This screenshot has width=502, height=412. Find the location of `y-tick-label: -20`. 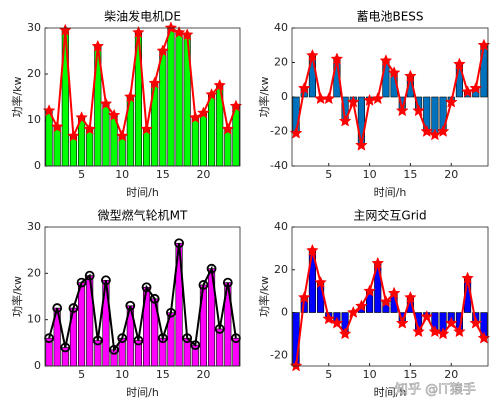

y-tick-label: -20 is located at coordinates (279, 131).